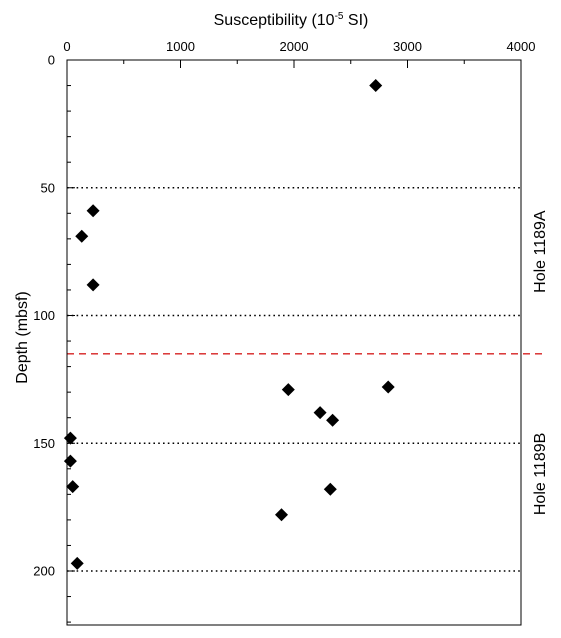  Describe the element at coordinates (294, 46) in the screenshot. I see `x-tick-label: 2000` at that location.